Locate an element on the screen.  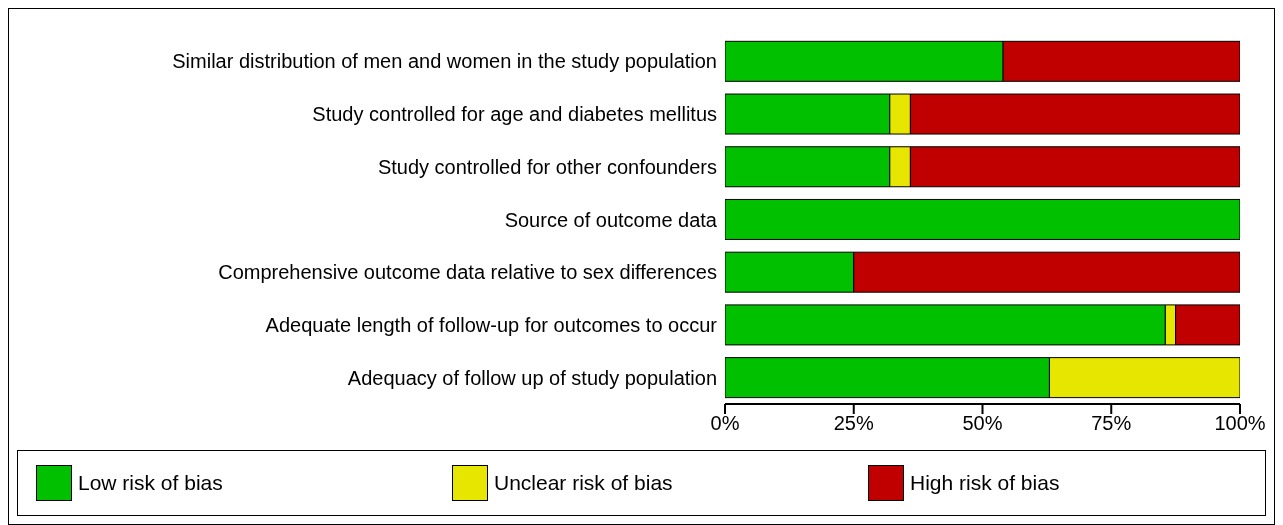
x-tick-label: 50% is located at coordinates (982, 423).